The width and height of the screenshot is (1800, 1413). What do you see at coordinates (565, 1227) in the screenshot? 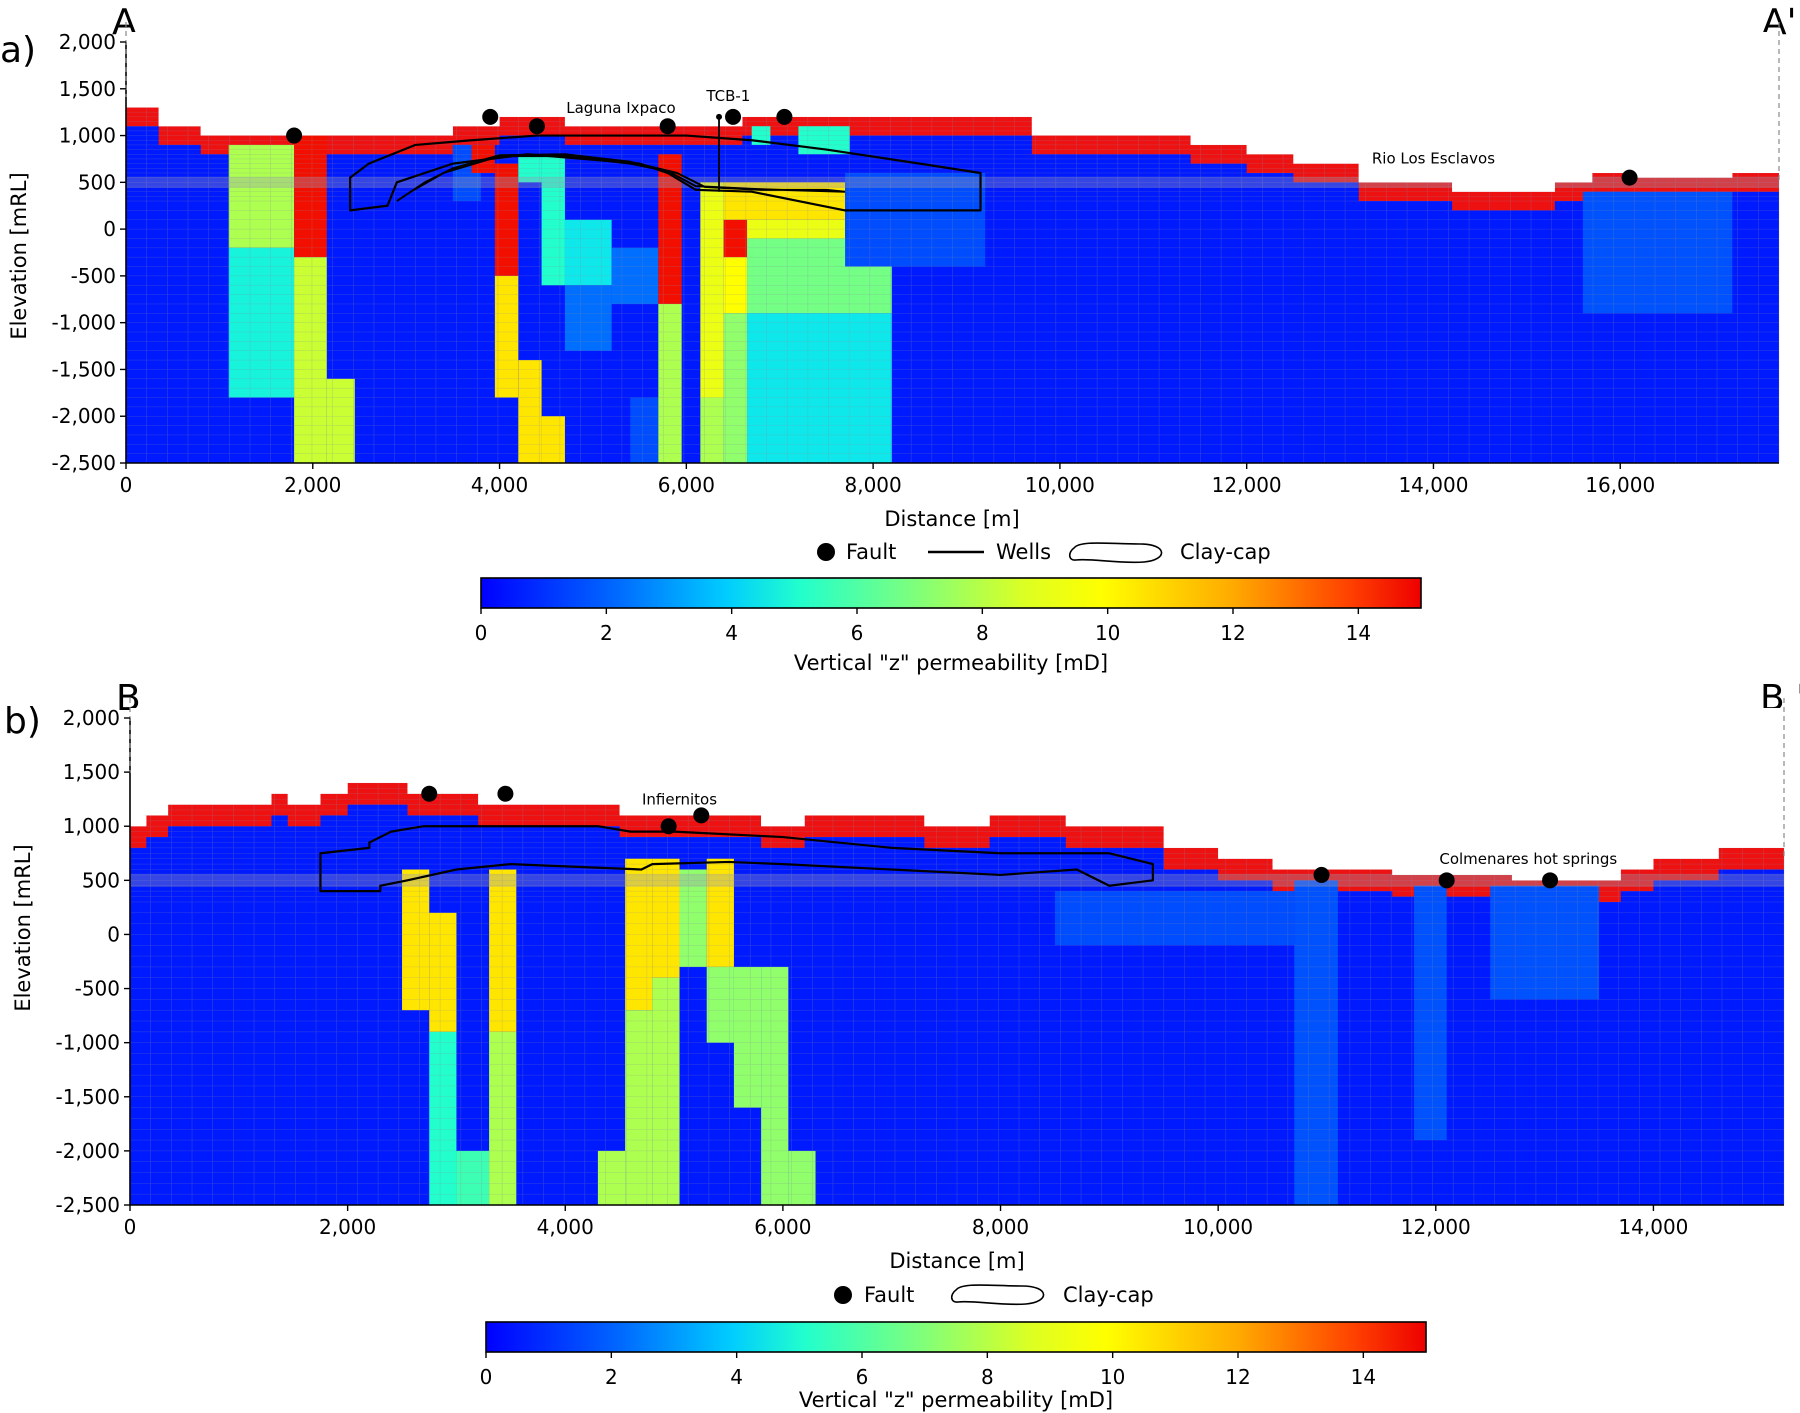
I see `x-tick-label: 4,000` at bounding box center [565, 1227].